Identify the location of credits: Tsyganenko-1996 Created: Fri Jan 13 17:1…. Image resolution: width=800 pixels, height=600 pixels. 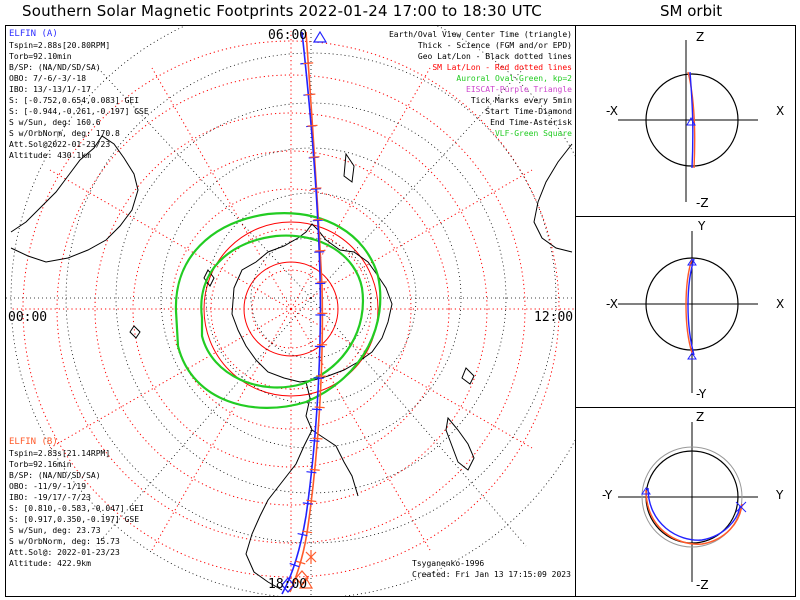
(491, 569).